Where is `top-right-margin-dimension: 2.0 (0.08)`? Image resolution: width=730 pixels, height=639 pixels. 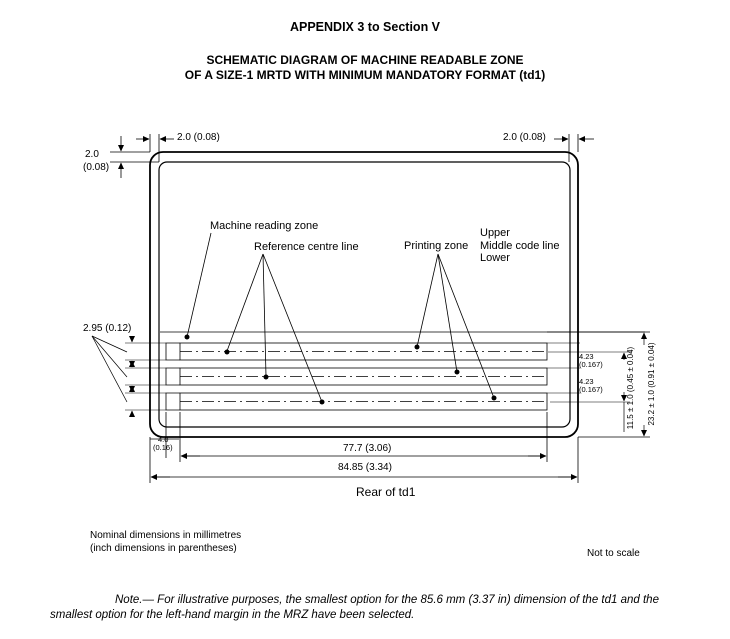 top-right-margin-dimension: 2.0 (0.08) is located at coordinates (524, 137).